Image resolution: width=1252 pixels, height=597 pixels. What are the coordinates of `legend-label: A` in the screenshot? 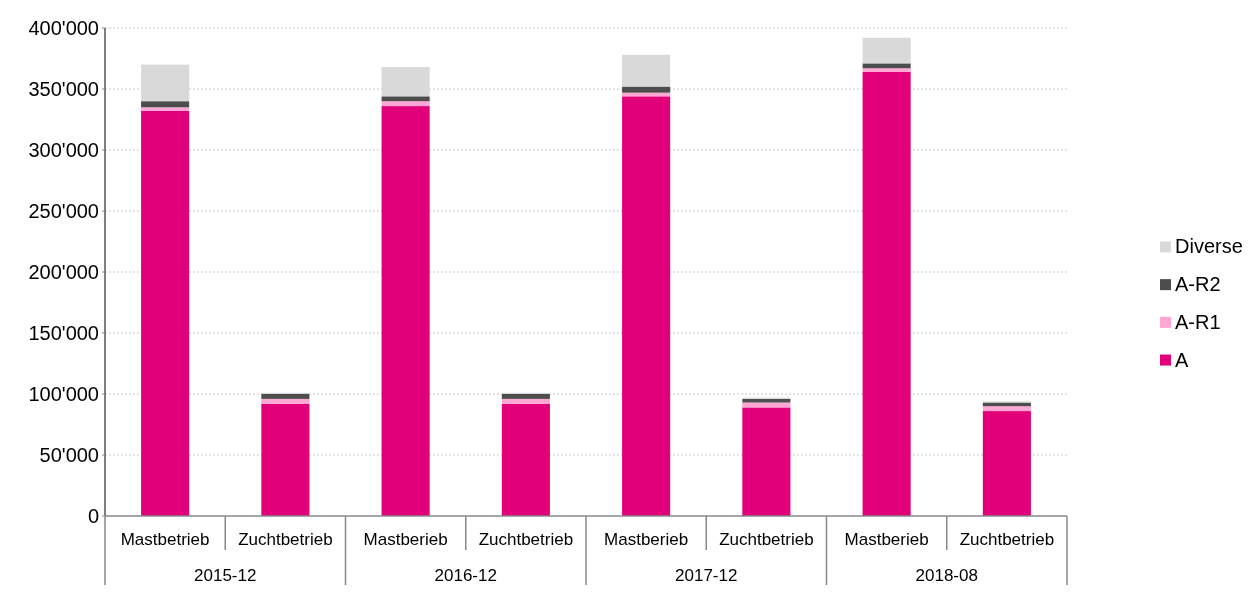 It's located at (1182, 359).